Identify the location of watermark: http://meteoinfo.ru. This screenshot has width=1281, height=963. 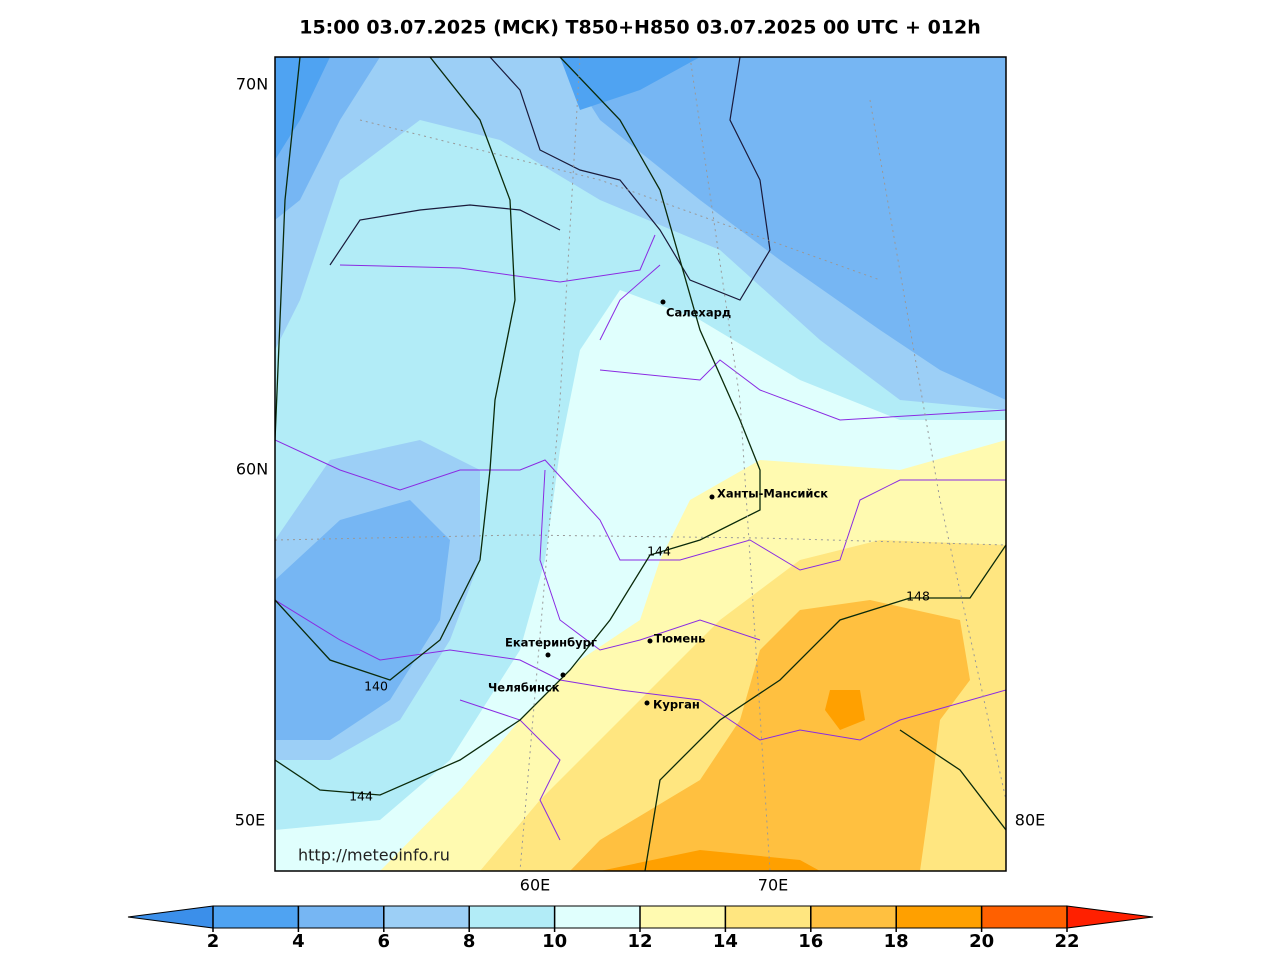
(374, 855).